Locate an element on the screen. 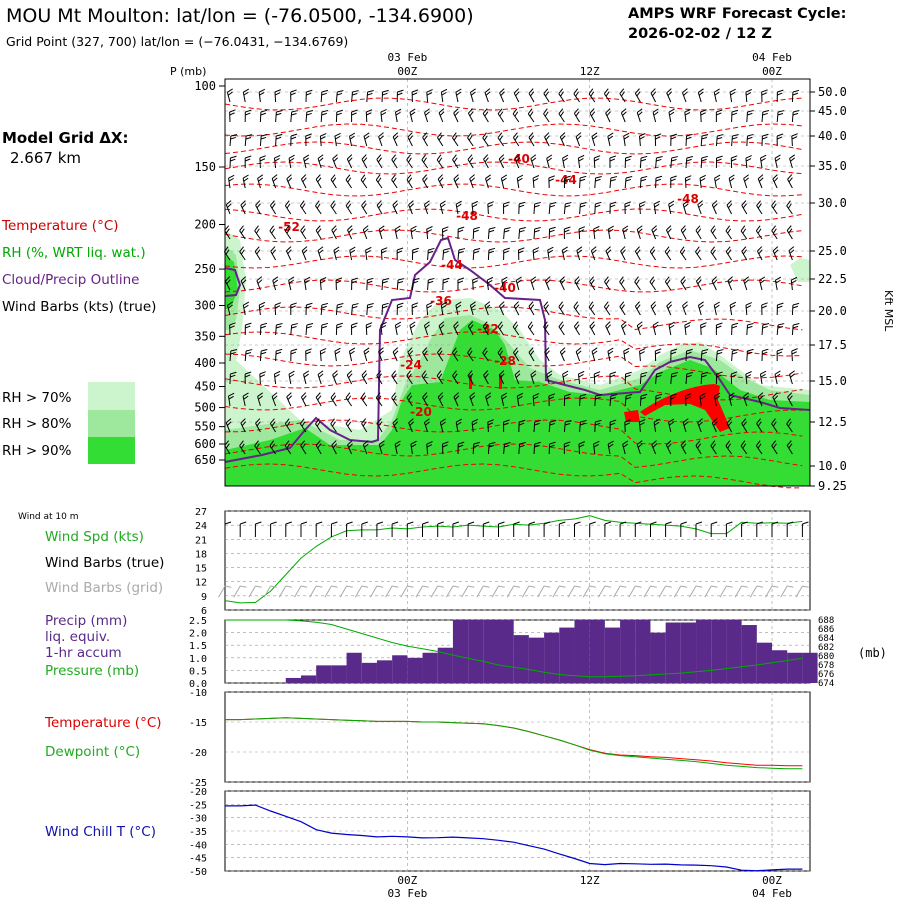 The height and width of the screenshot is (900, 900). precip-bar is located at coordinates (476, 651).